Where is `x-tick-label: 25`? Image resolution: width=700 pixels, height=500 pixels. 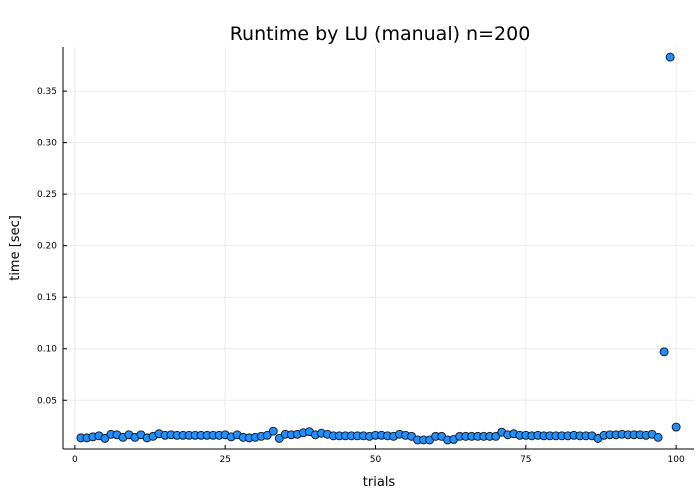
x-tick-label: 25 is located at coordinates (224, 460).